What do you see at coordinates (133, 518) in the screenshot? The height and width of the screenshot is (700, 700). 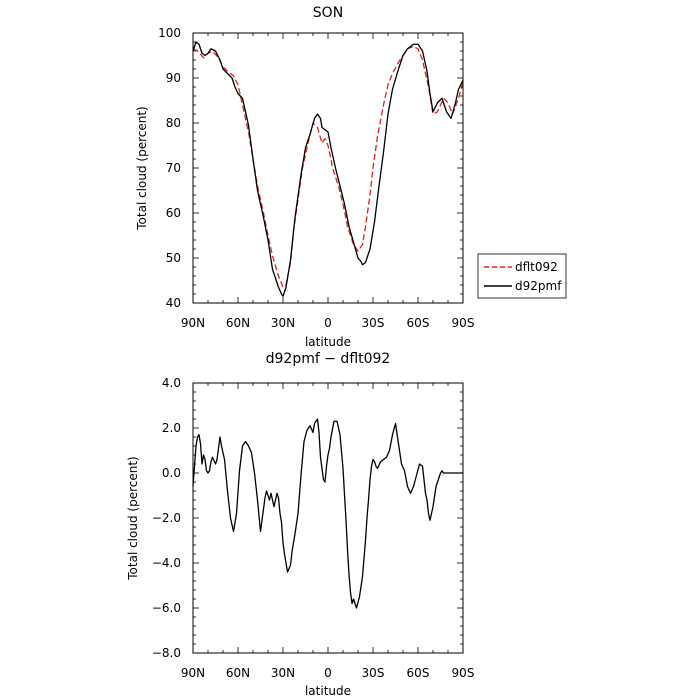 I see `bottom-chart-ylabel: Total cloud (percent)` at bounding box center [133, 518].